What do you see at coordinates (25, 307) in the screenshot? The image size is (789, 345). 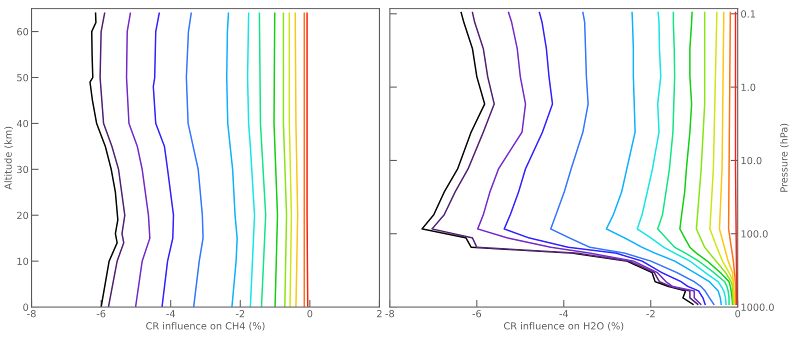 I see `y-tick-label: 0` at bounding box center [25, 307].